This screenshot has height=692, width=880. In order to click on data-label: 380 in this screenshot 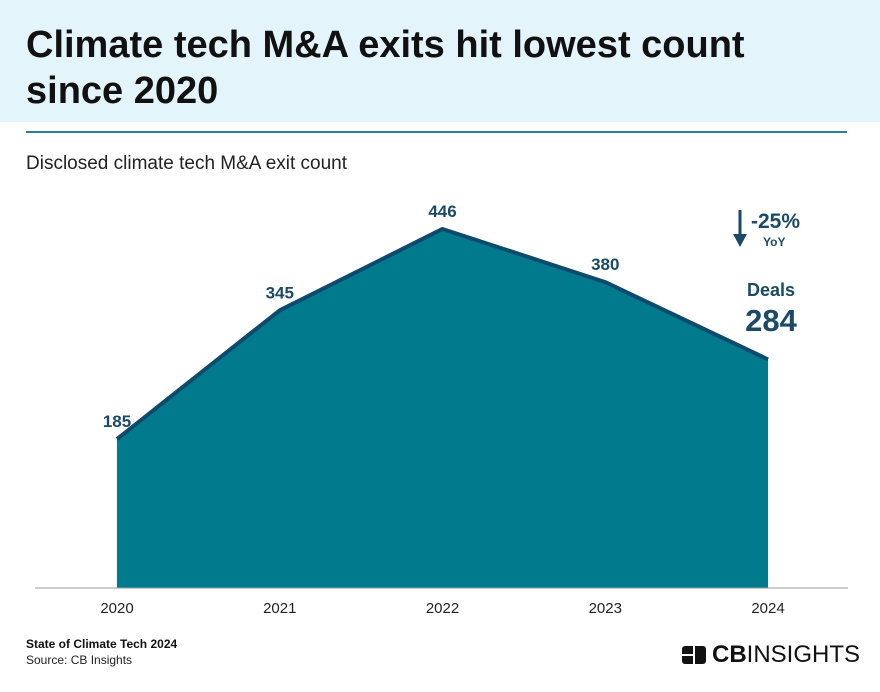, I will do `click(605, 264)`.